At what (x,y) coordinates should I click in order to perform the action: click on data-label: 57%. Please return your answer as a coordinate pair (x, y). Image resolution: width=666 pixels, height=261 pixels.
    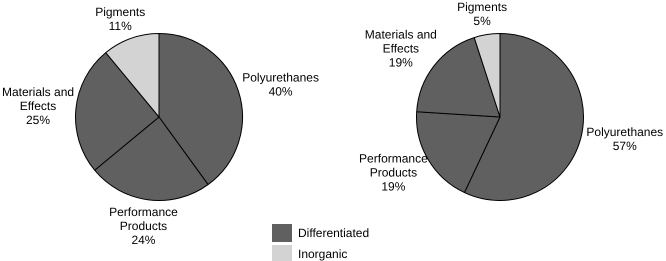
    Looking at the image, I should click on (625, 145).